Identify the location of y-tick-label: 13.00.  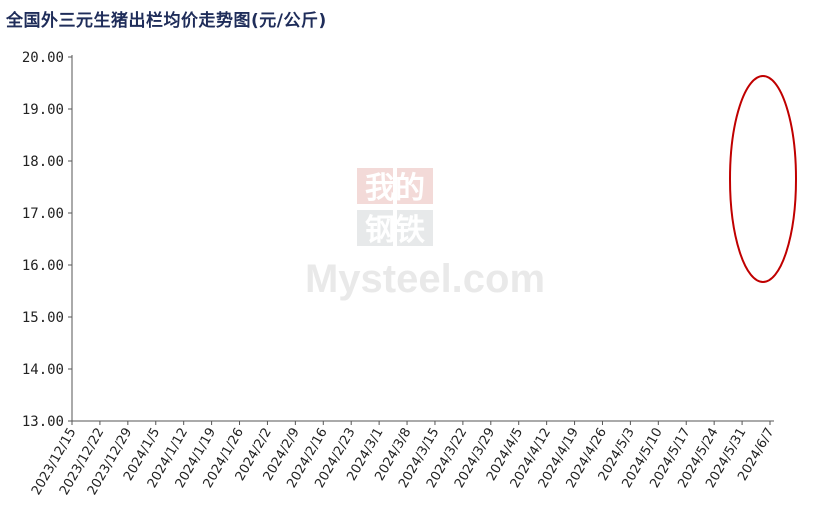
(43, 422).